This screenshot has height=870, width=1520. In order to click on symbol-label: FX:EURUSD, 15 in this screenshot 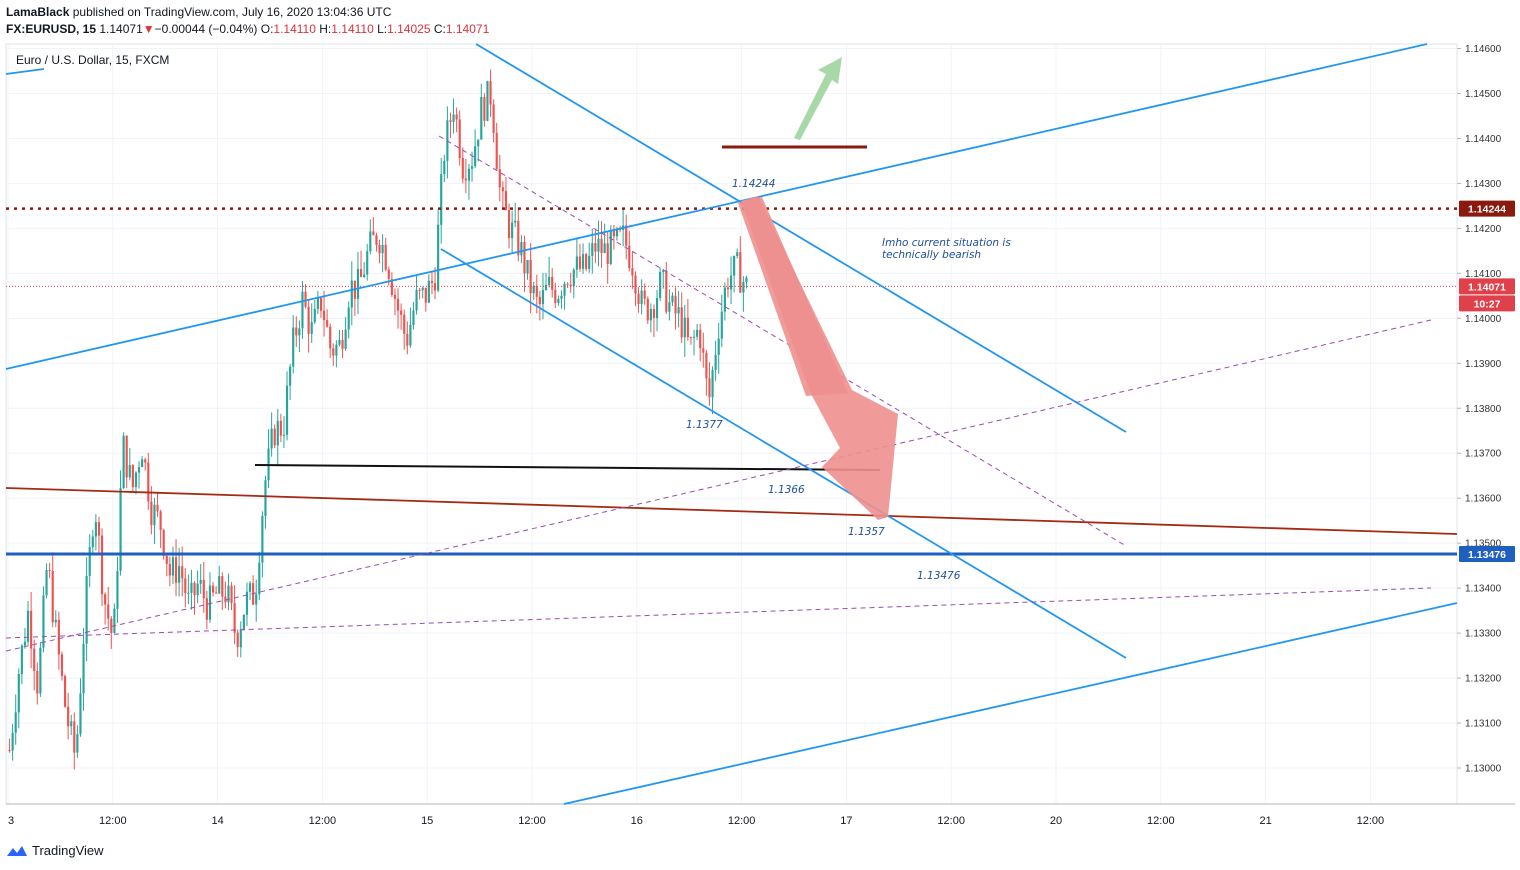, I will do `click(51, 29)`.